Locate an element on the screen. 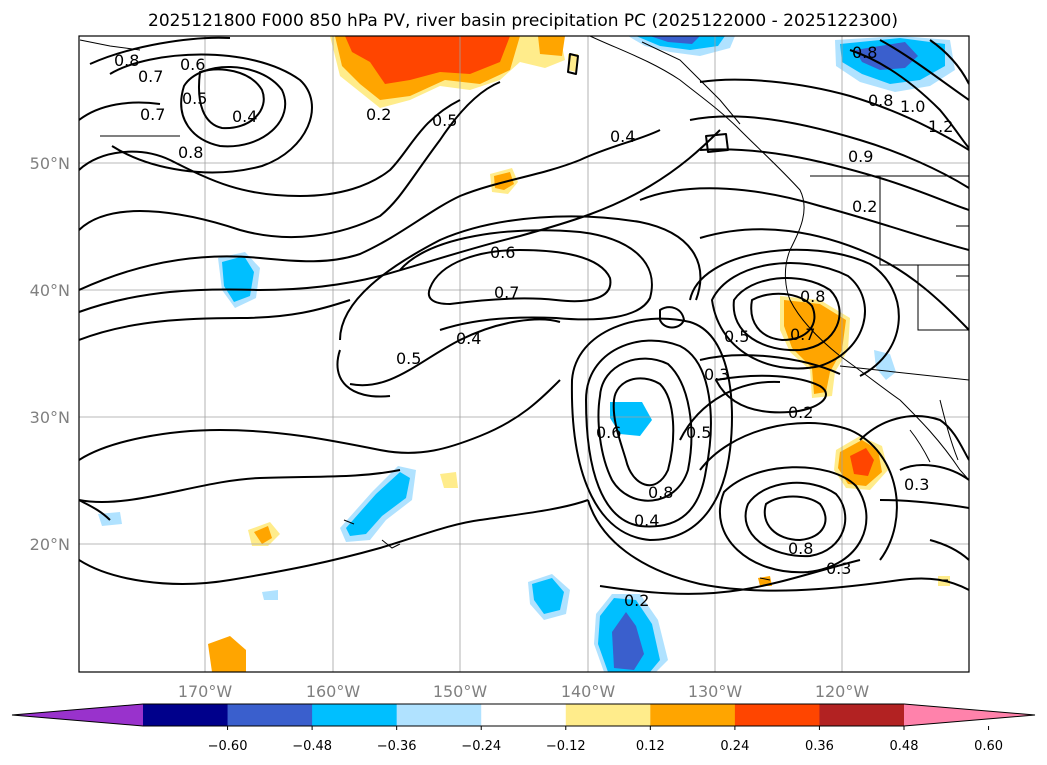 The width and height of the screenshot is (1047, 765). colorbar-tick-label: 0.60 is located at coordinates (988, 746).